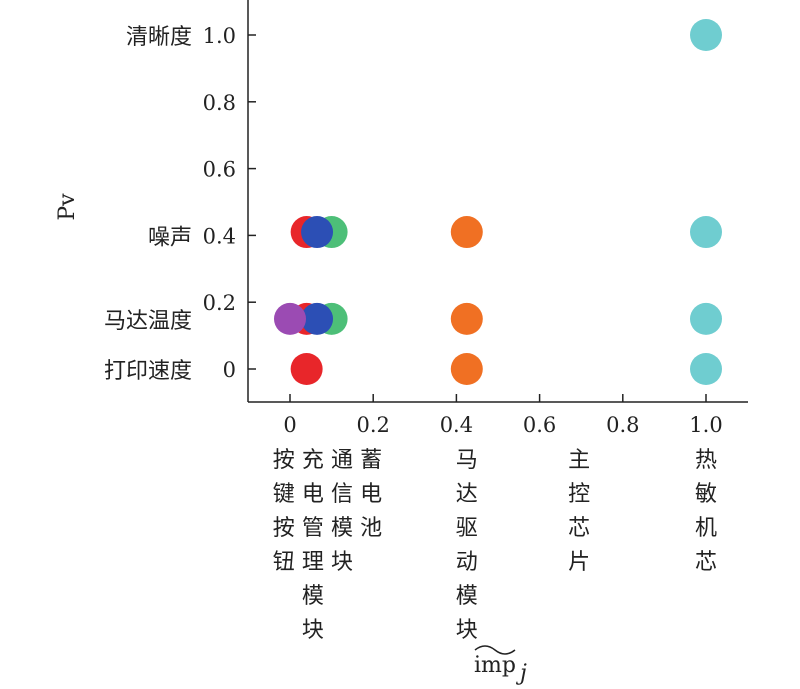 The height and width of the screenshot is (689, 800). I want to click on y-tick-label: 0, so click(229, 370).